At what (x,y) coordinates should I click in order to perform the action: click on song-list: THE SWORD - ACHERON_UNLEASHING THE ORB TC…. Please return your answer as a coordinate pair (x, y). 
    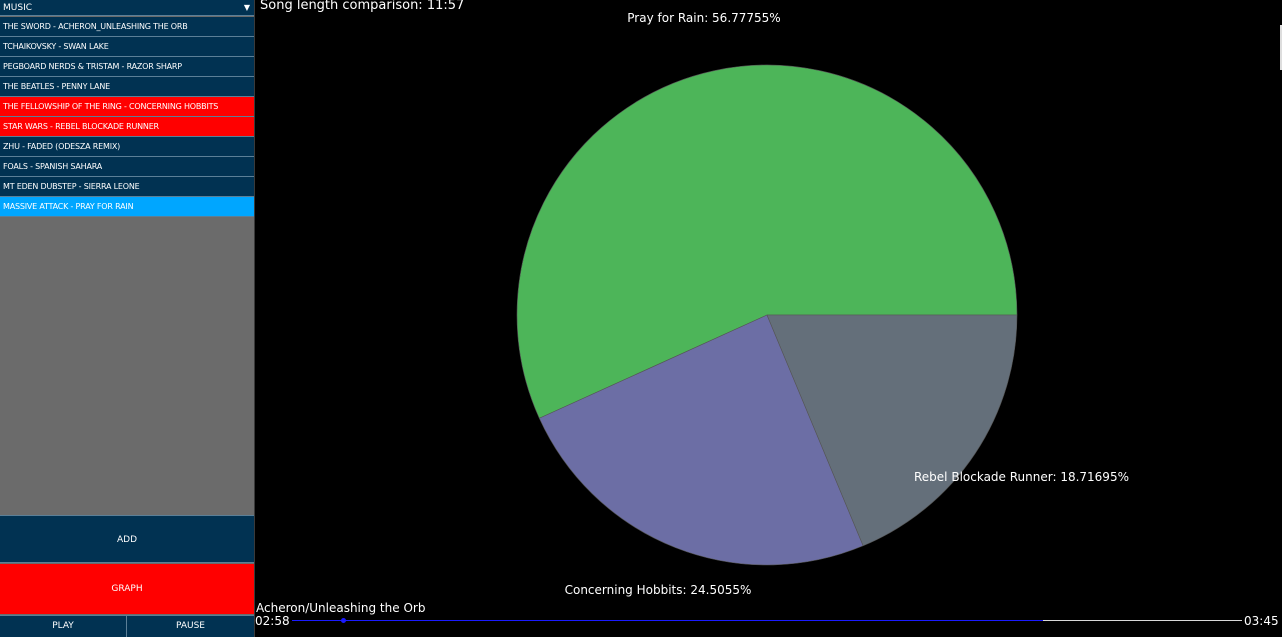
    Looking at the image, I should click on (127, 117).